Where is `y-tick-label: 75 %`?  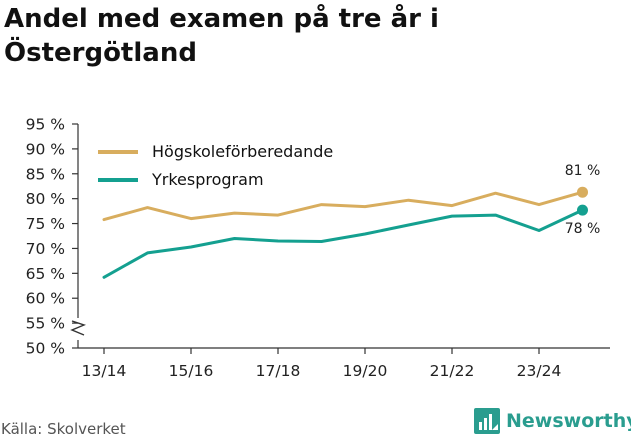
y-tick-label: 75 % is located at coordinates (45, 224).